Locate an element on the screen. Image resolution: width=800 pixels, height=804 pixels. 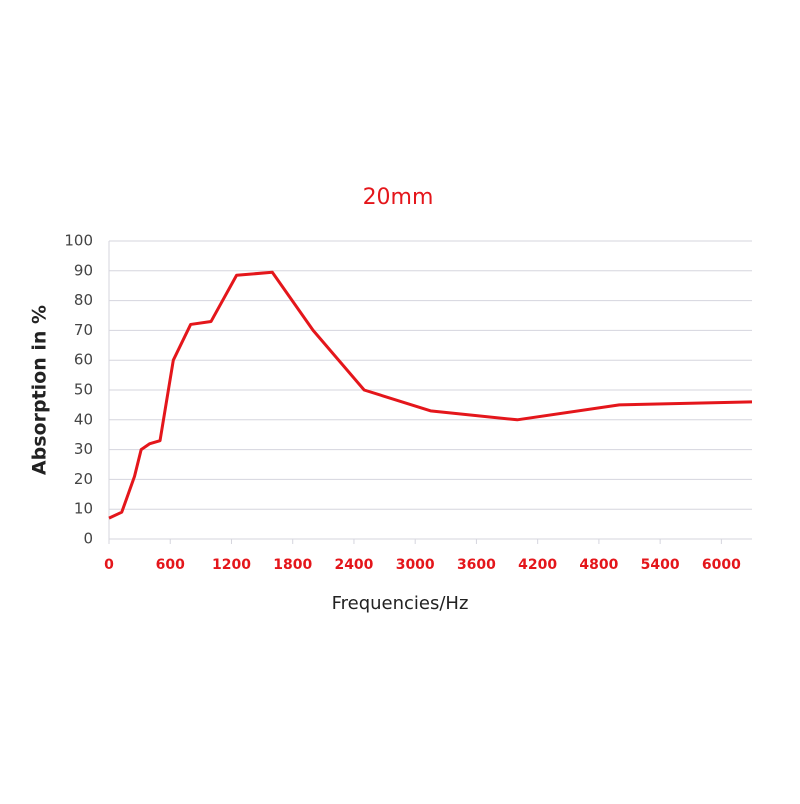
y-tick-label: 80 is located at coordinates (83, 300).